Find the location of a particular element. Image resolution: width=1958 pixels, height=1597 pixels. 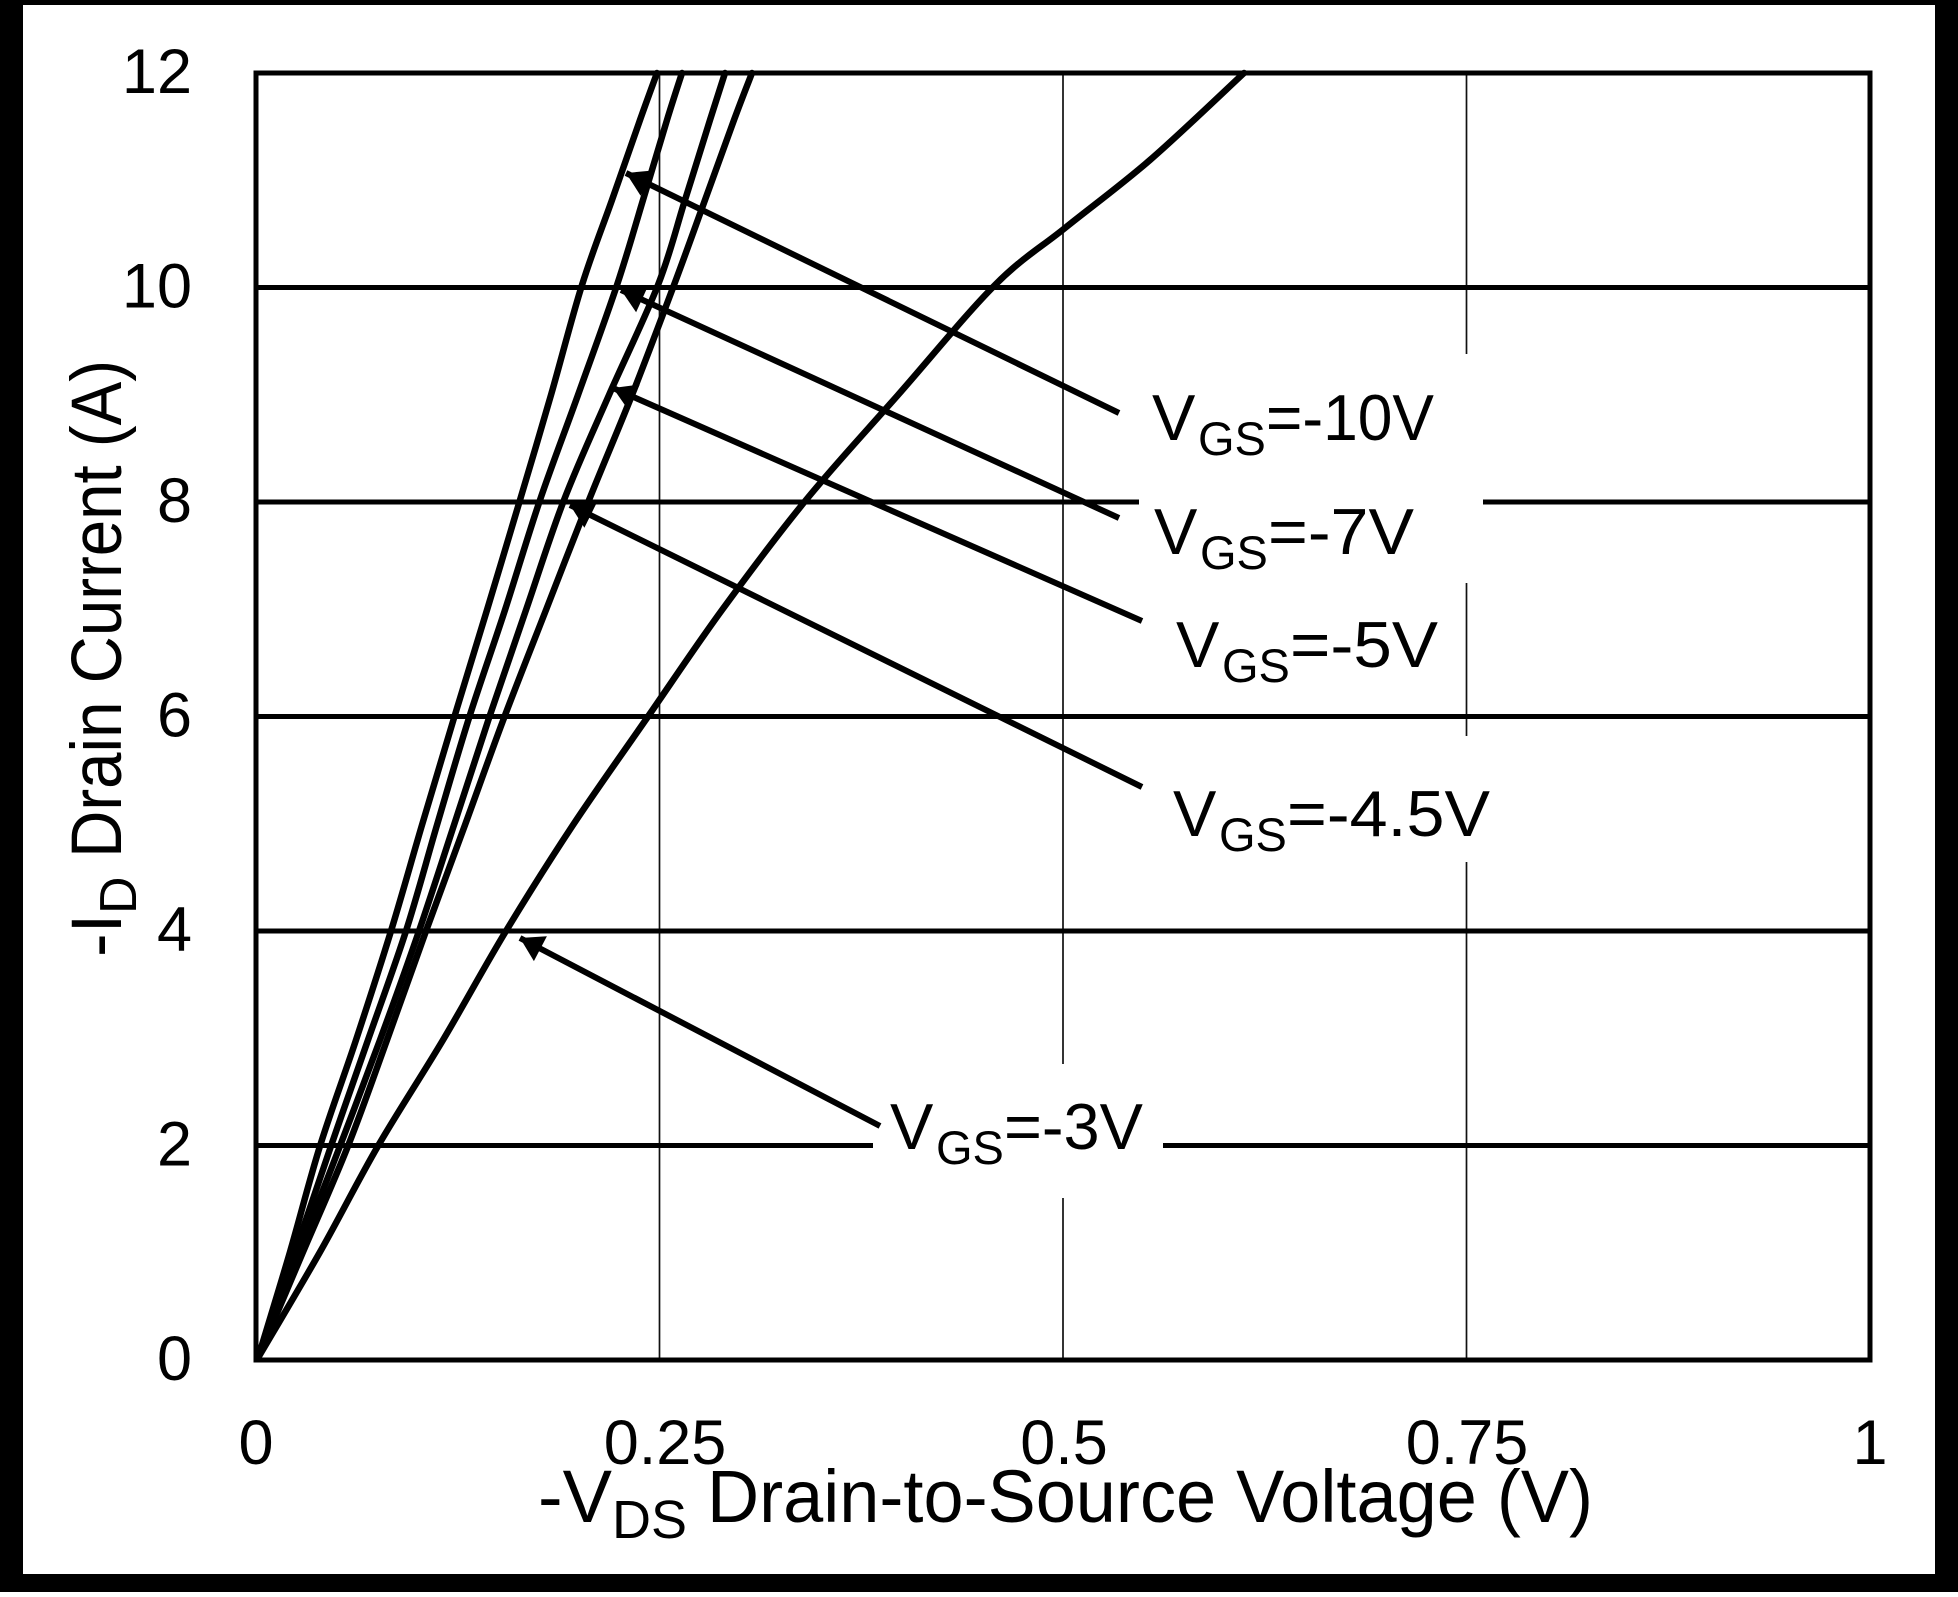

svg-text: Drain-to-Source Voltage (V) is located at coordinates (1140, 1496).